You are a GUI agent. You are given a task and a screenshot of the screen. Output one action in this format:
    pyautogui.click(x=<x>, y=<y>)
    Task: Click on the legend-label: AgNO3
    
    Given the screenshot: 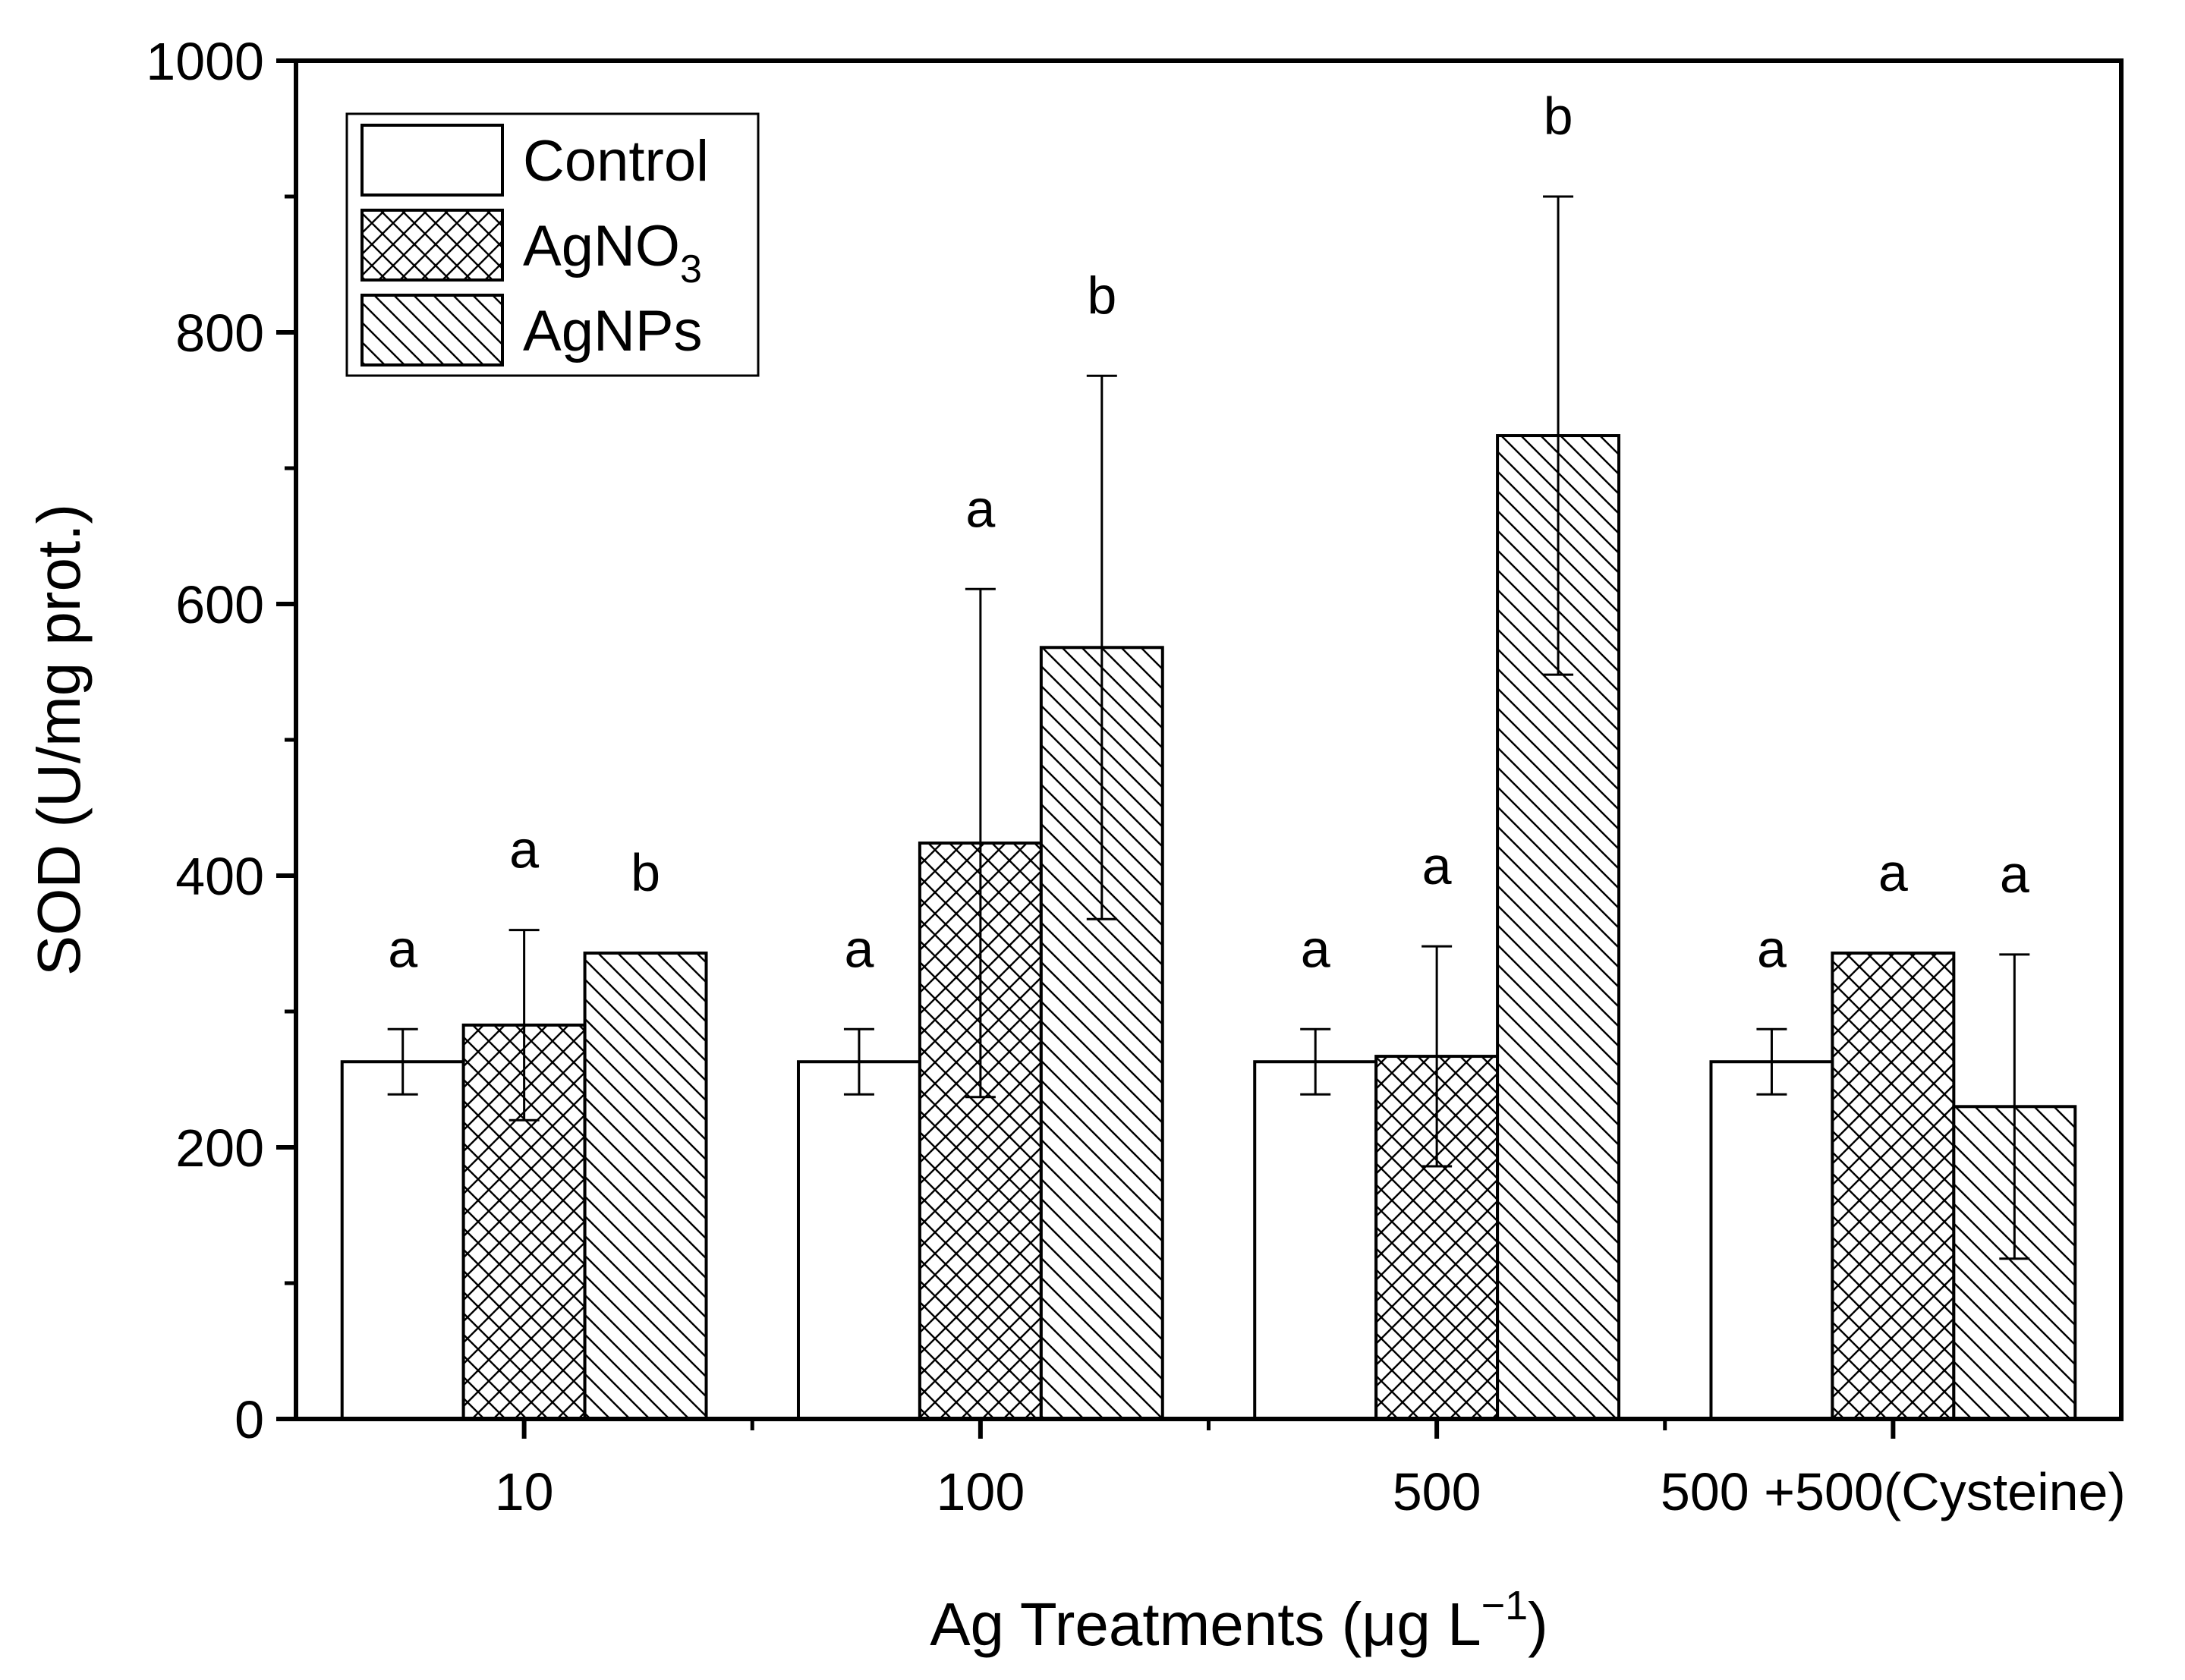 What is the action you would take?
    pyautogui.click(x=612, y=252)
    